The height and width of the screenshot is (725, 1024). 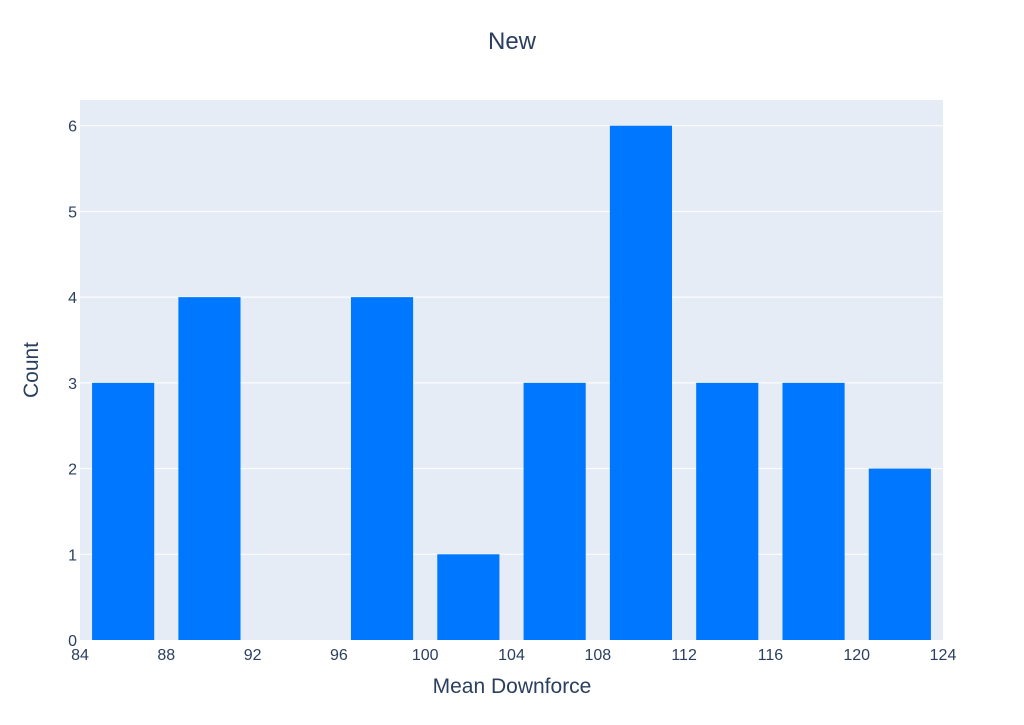 I want to click on y-tick-label: 4, so click(x=72, y=298).